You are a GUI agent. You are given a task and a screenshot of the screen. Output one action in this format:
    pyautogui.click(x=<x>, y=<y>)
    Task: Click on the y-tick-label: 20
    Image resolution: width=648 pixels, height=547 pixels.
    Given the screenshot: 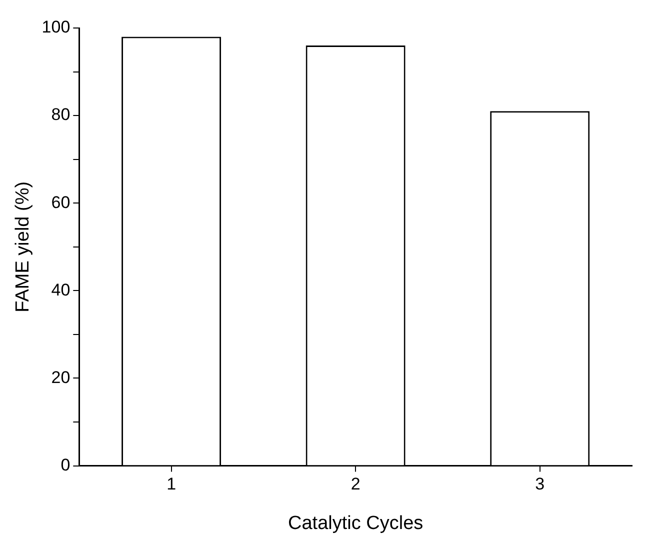 What is the action you would take?
    pyautogui.click(x=60, y=377)
    